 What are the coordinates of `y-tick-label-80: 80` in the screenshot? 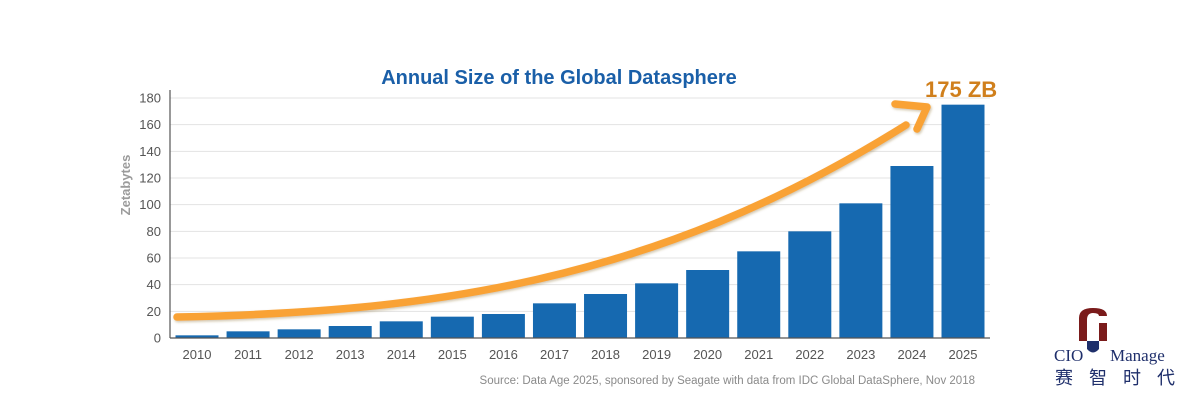 It's located at (154, 231).